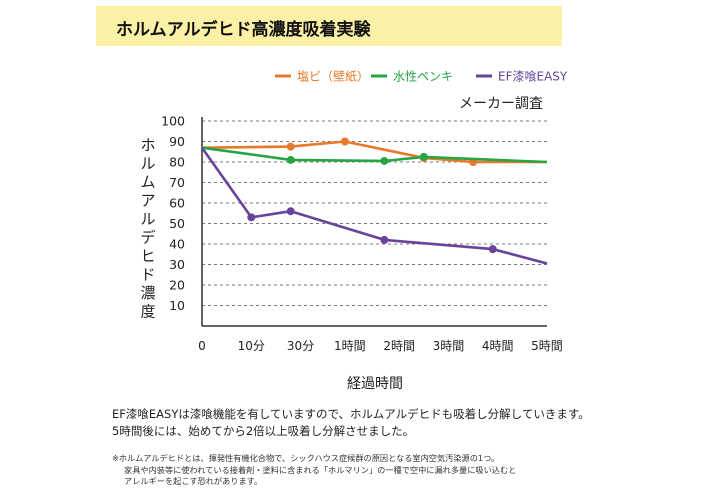  What do you see at coordinates (147, 275) in the screenshot?
I see `y-axis-label-char: ド` at bounding box center [147, 275].